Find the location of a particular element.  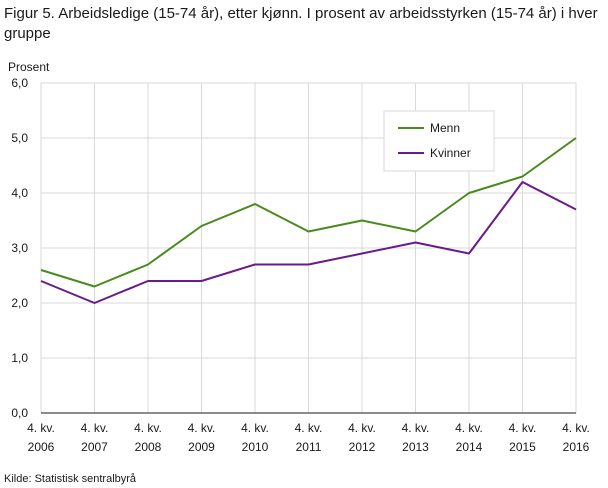

y-tick-label: 0,0 is located at coordinates (19, 413).